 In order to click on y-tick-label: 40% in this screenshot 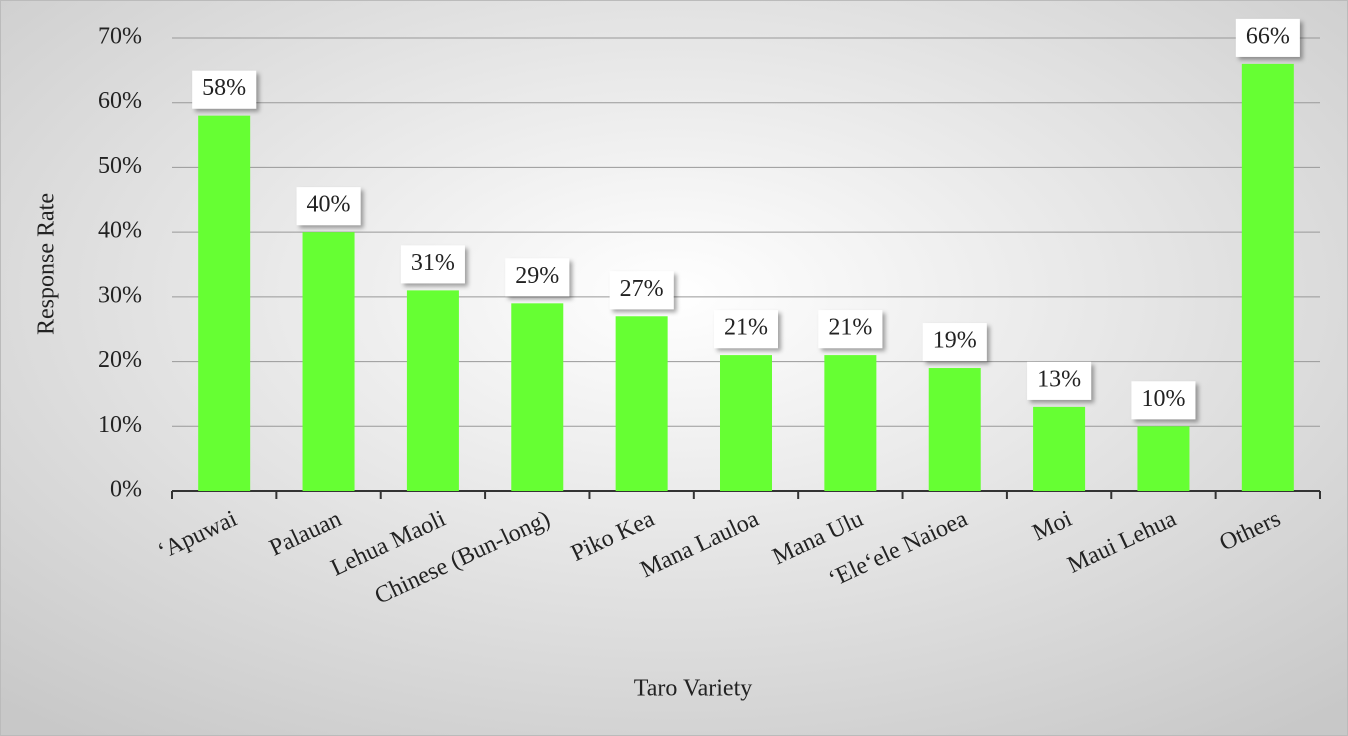, I will do `click(120, 231)`.